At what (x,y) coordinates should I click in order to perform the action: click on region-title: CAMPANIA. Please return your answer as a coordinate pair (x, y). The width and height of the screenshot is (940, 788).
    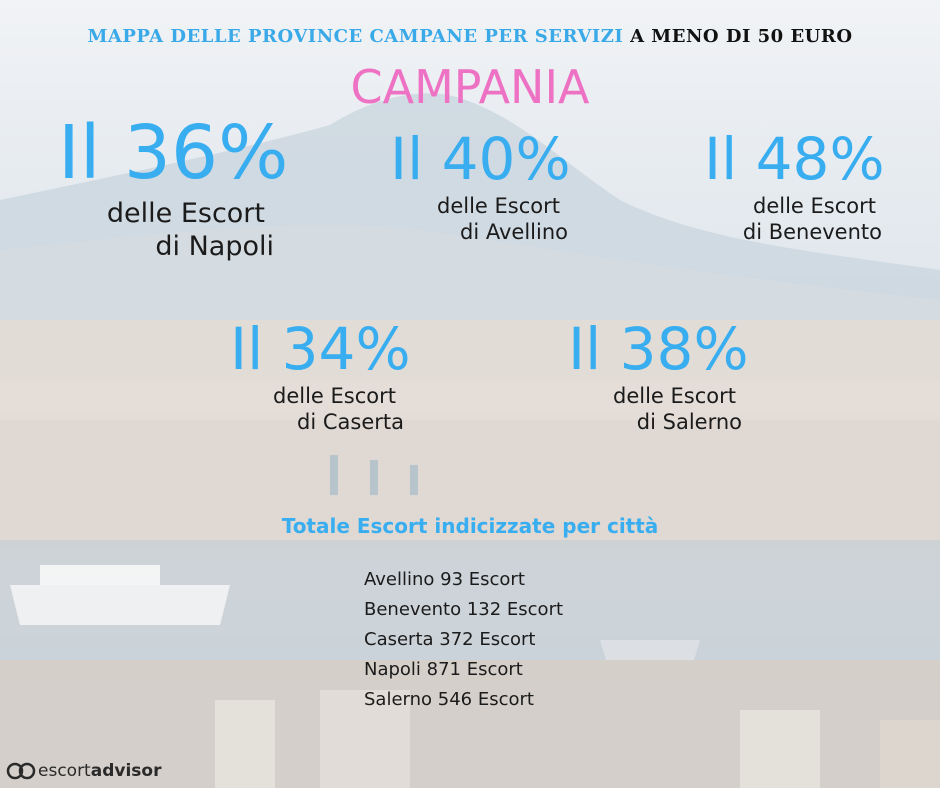
    Looking at the image, I should click on (470, 87).